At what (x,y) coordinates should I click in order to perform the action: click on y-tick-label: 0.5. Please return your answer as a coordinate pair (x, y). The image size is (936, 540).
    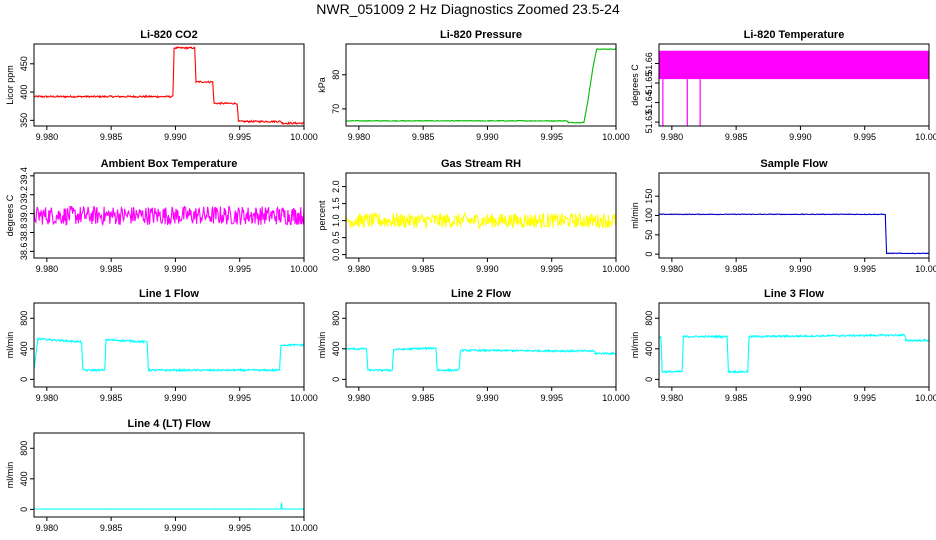
    Looking at the image, I should click on (336, 237).